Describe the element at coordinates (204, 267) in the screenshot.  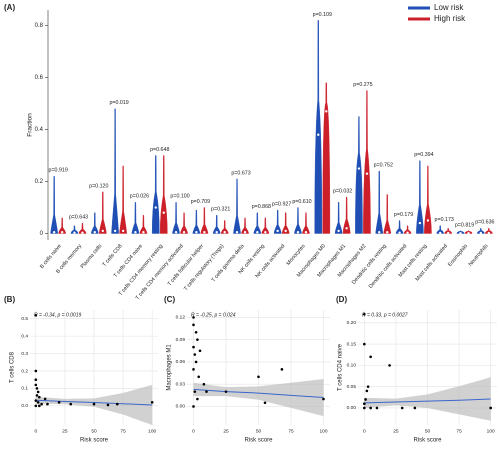
I see `category-label: T cells regulatory (Tregs)` at that location.